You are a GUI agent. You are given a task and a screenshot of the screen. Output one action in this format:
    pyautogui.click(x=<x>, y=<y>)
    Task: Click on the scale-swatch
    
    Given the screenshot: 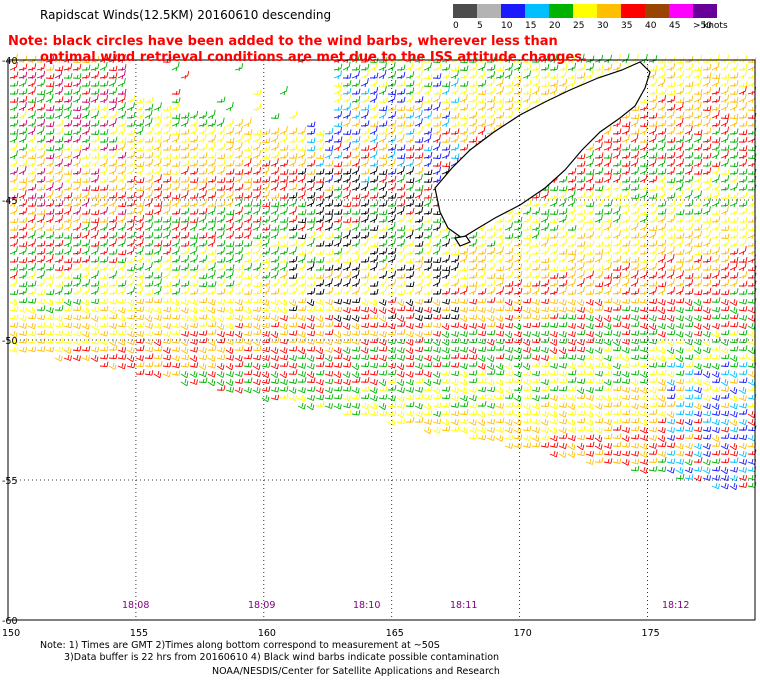 What is the action you would take?
    pyautogui.click(x=657, y=11)
    